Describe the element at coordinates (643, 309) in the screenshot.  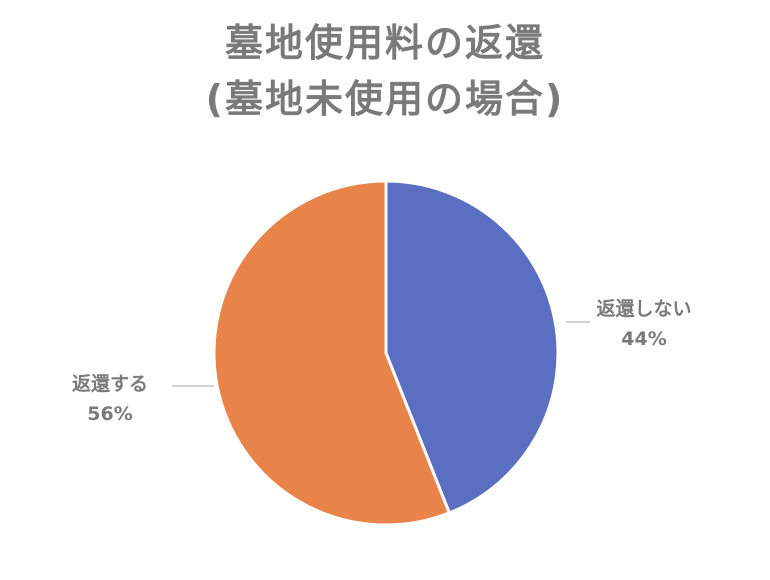
I see `slice-label-1: 返還しない` at that location.